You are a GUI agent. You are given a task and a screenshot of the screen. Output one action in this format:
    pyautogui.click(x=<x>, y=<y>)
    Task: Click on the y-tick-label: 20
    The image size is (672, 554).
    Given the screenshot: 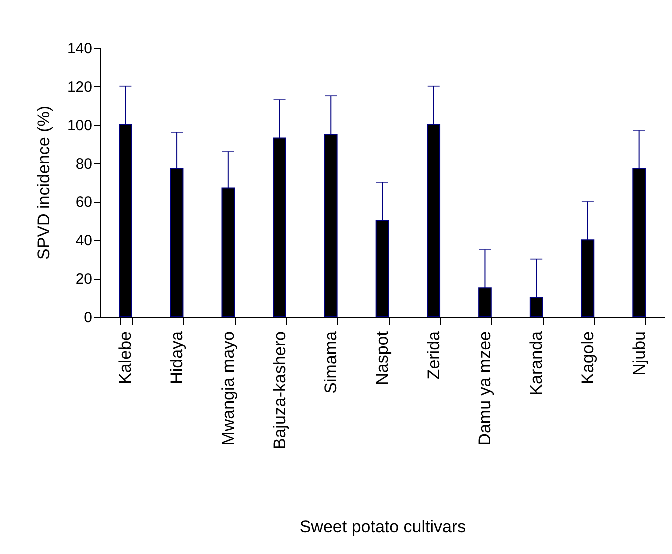 What is the action you would take?
    pyautogui.click(x=84, y=279)
    